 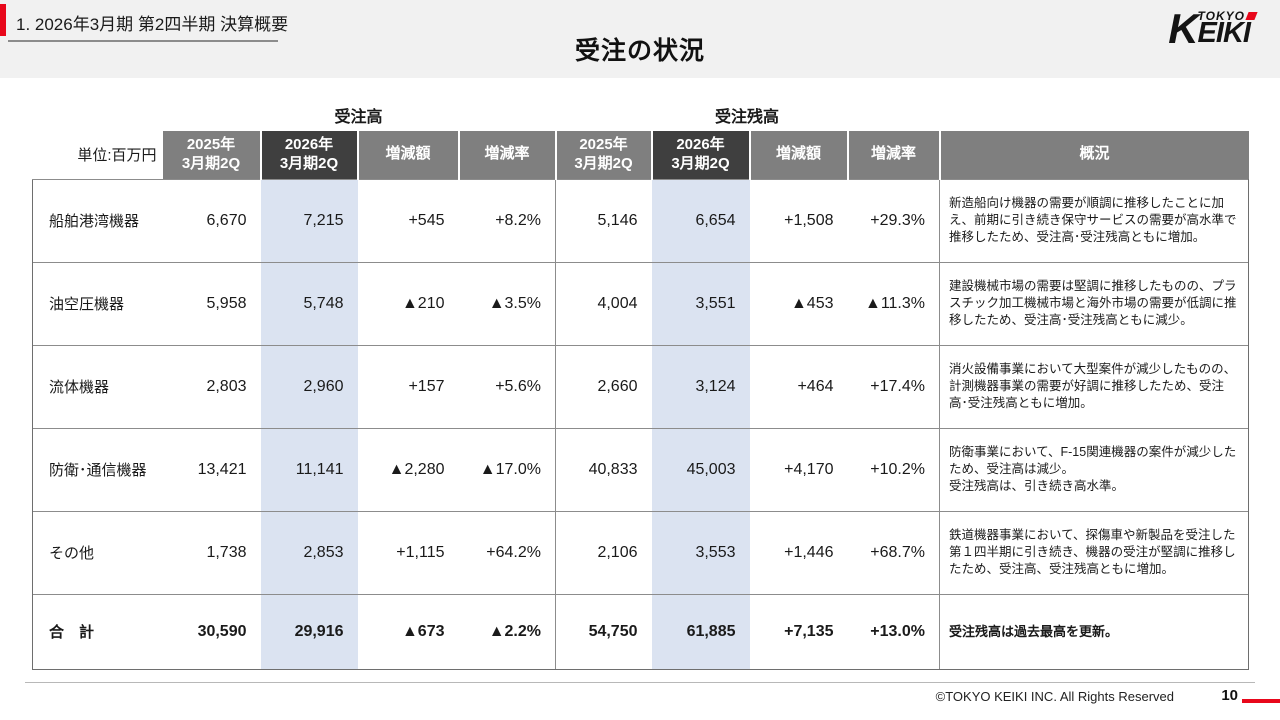 I want to click on cell-orders-rate: ▲2.2%, so click(x=507, y=631).